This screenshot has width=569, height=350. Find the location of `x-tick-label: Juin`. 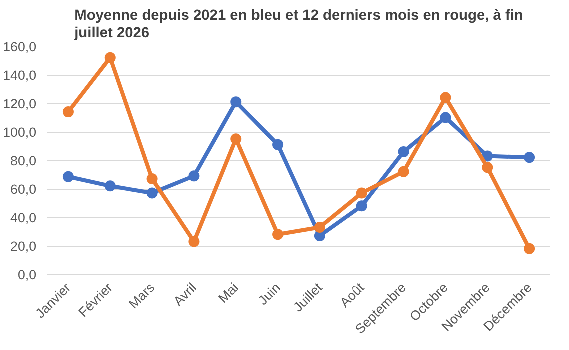

x-tick-label: Juin is located at coordinates (269, 294).